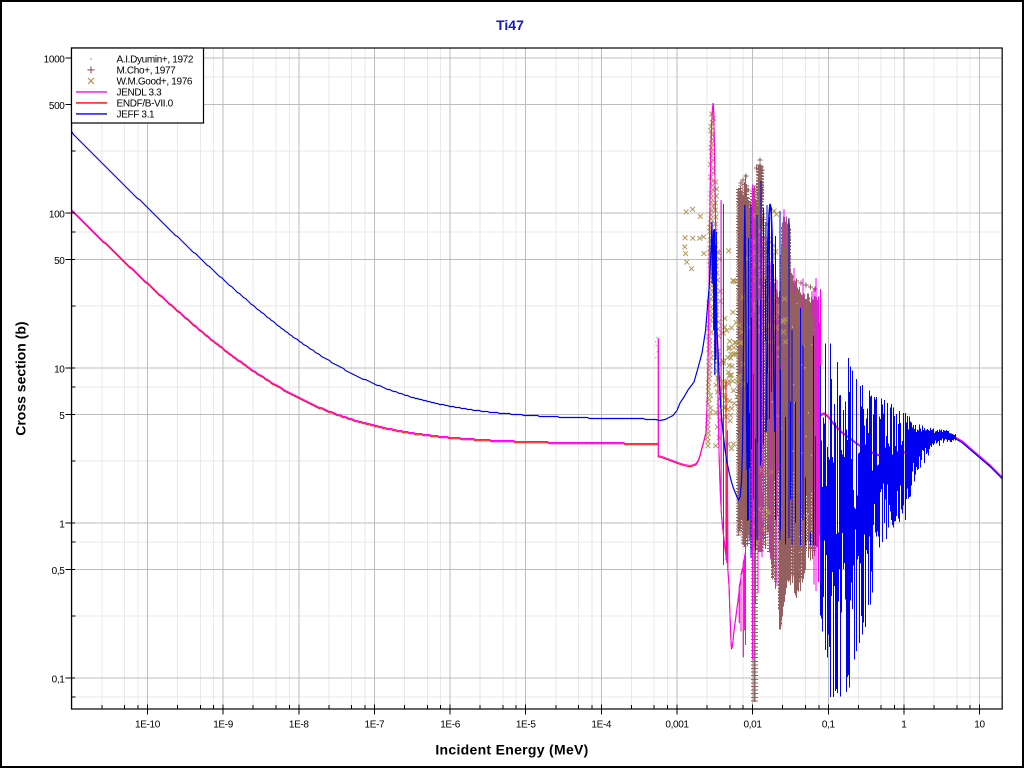  Describe the element at coordinates (57, 214) in the screenshot. I see `svg-text: 100` at that location.